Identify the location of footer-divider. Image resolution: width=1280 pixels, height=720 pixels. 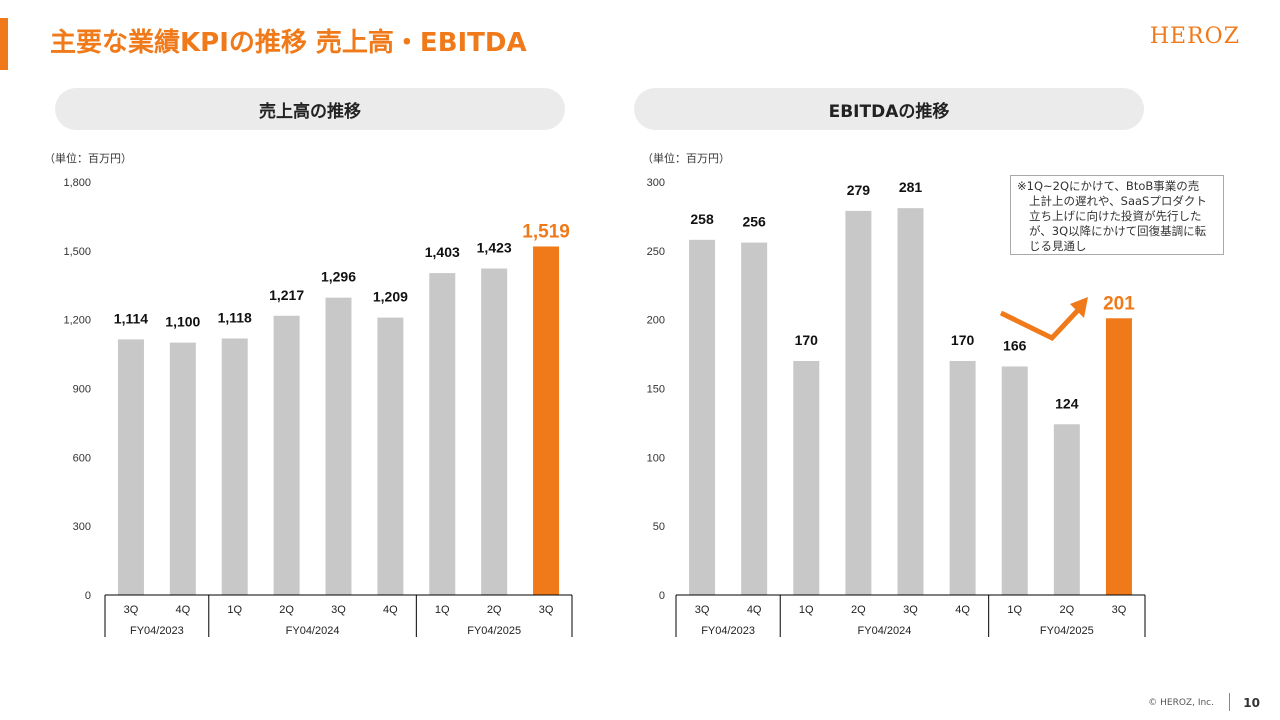
(1229, 702).